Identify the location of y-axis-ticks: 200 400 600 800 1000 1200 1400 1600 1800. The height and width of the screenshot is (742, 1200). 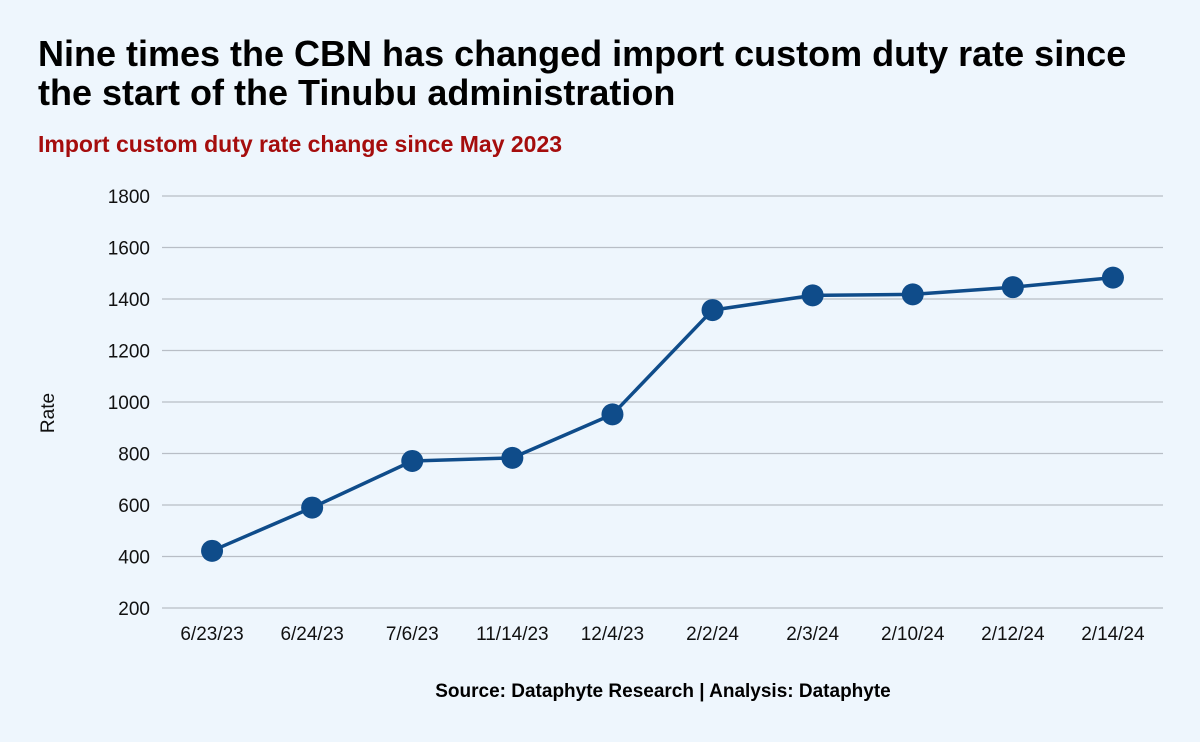
(129, 403).